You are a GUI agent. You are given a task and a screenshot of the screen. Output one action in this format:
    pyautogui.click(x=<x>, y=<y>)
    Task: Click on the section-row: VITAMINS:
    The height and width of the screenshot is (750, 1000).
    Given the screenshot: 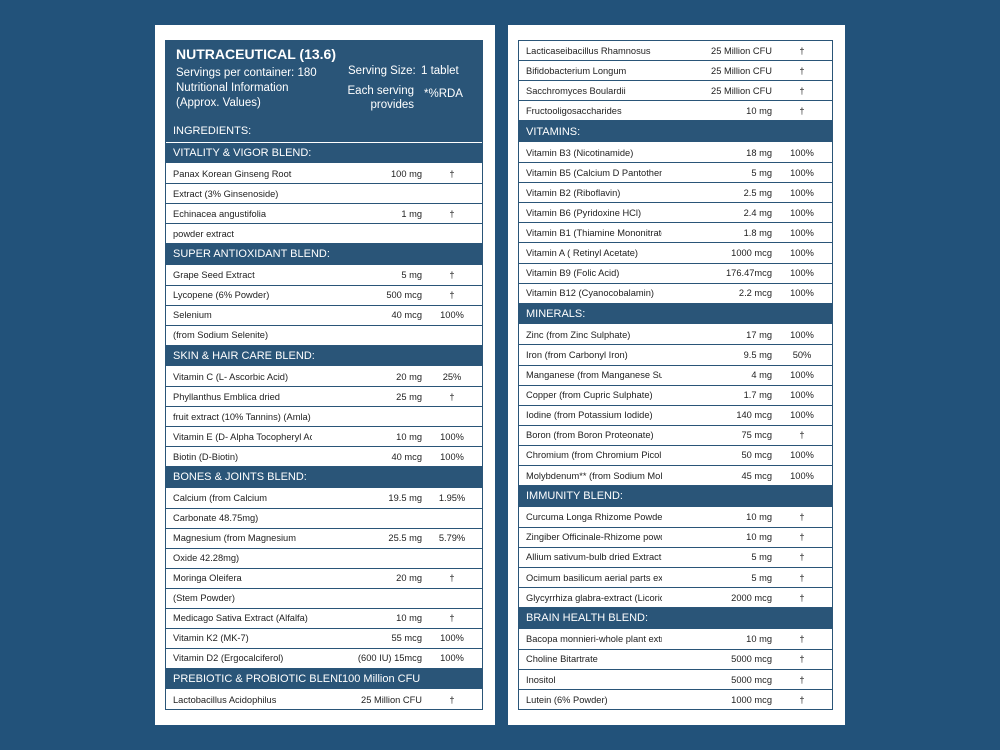 What is the action you would take?
    pyautogui.click(x=675, y=132)
    